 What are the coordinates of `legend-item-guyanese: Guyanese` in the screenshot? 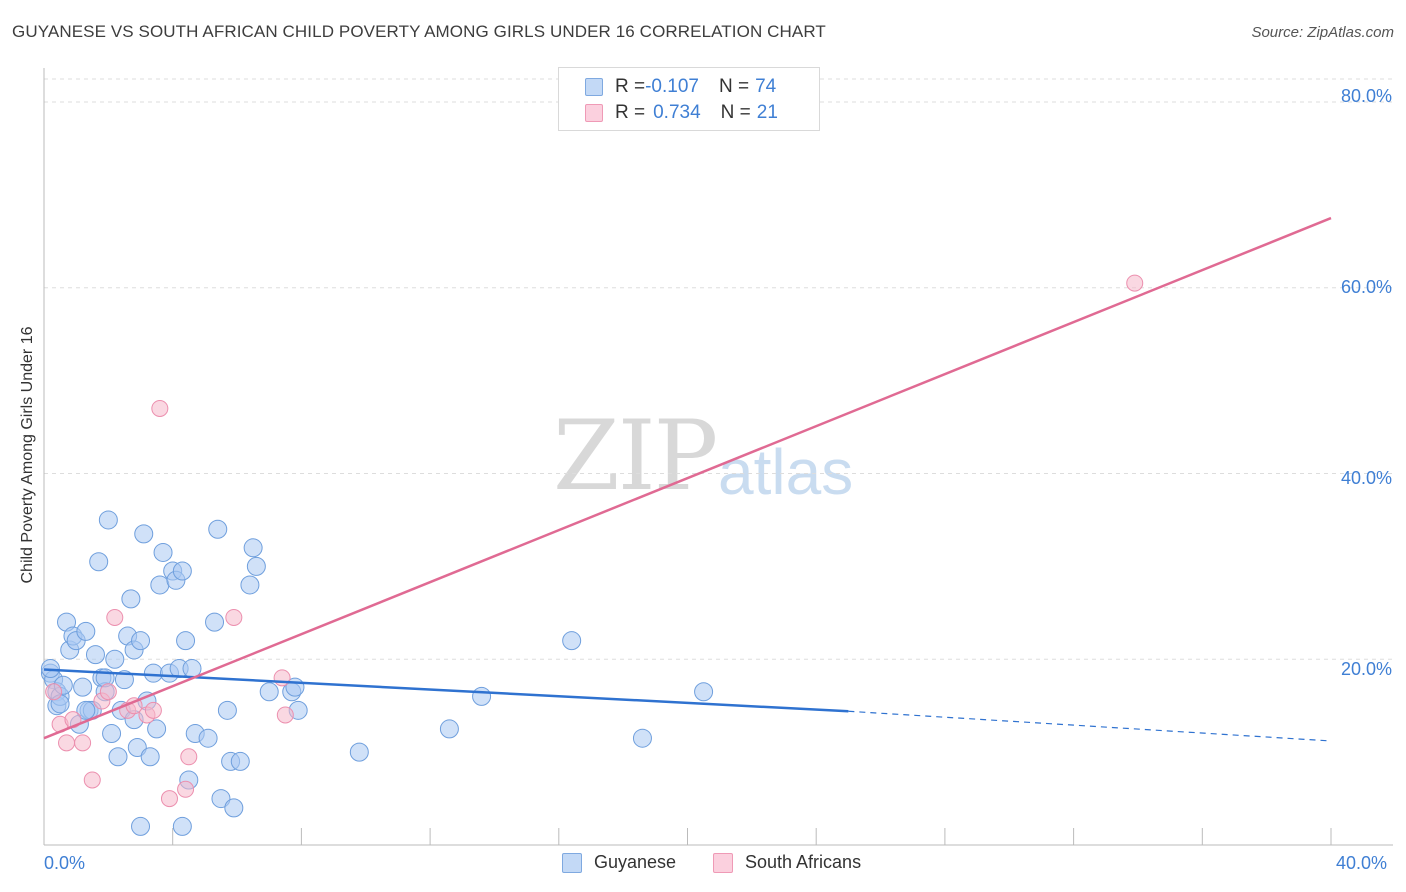 It's located at (619, 862).